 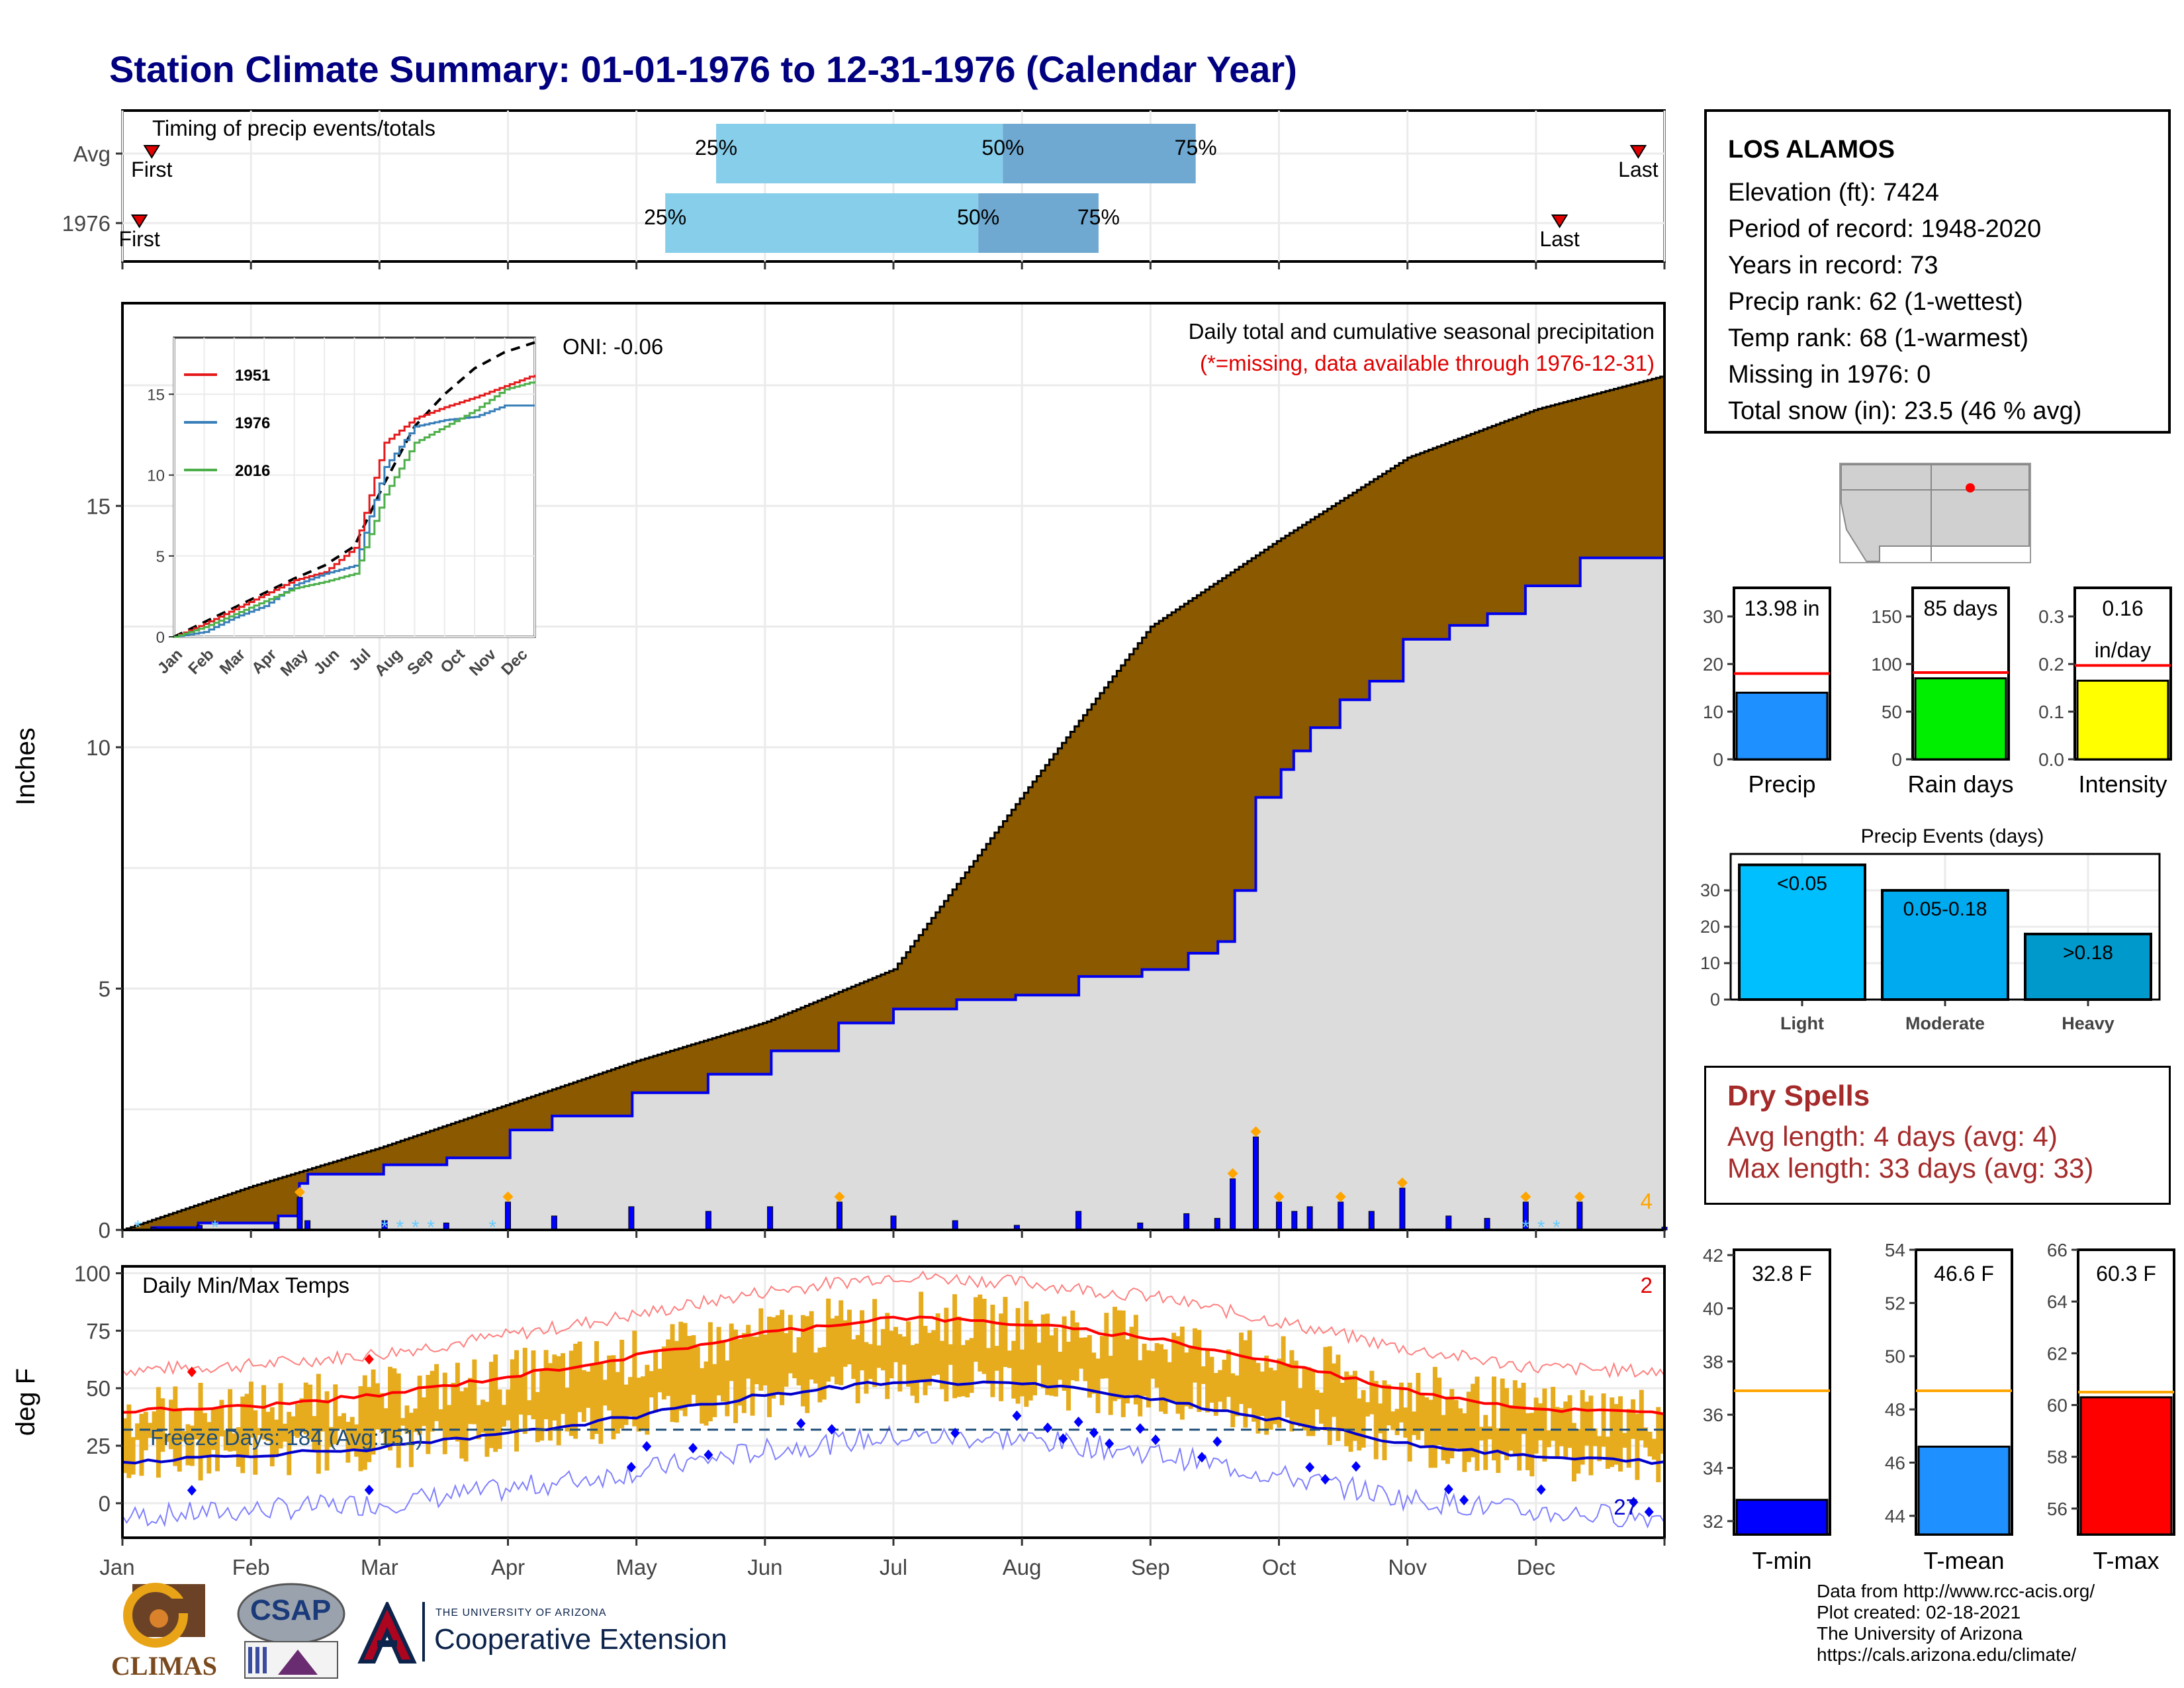 I want to click on temp-summary-tick-label: 64, so click(x=2057, y=1301).